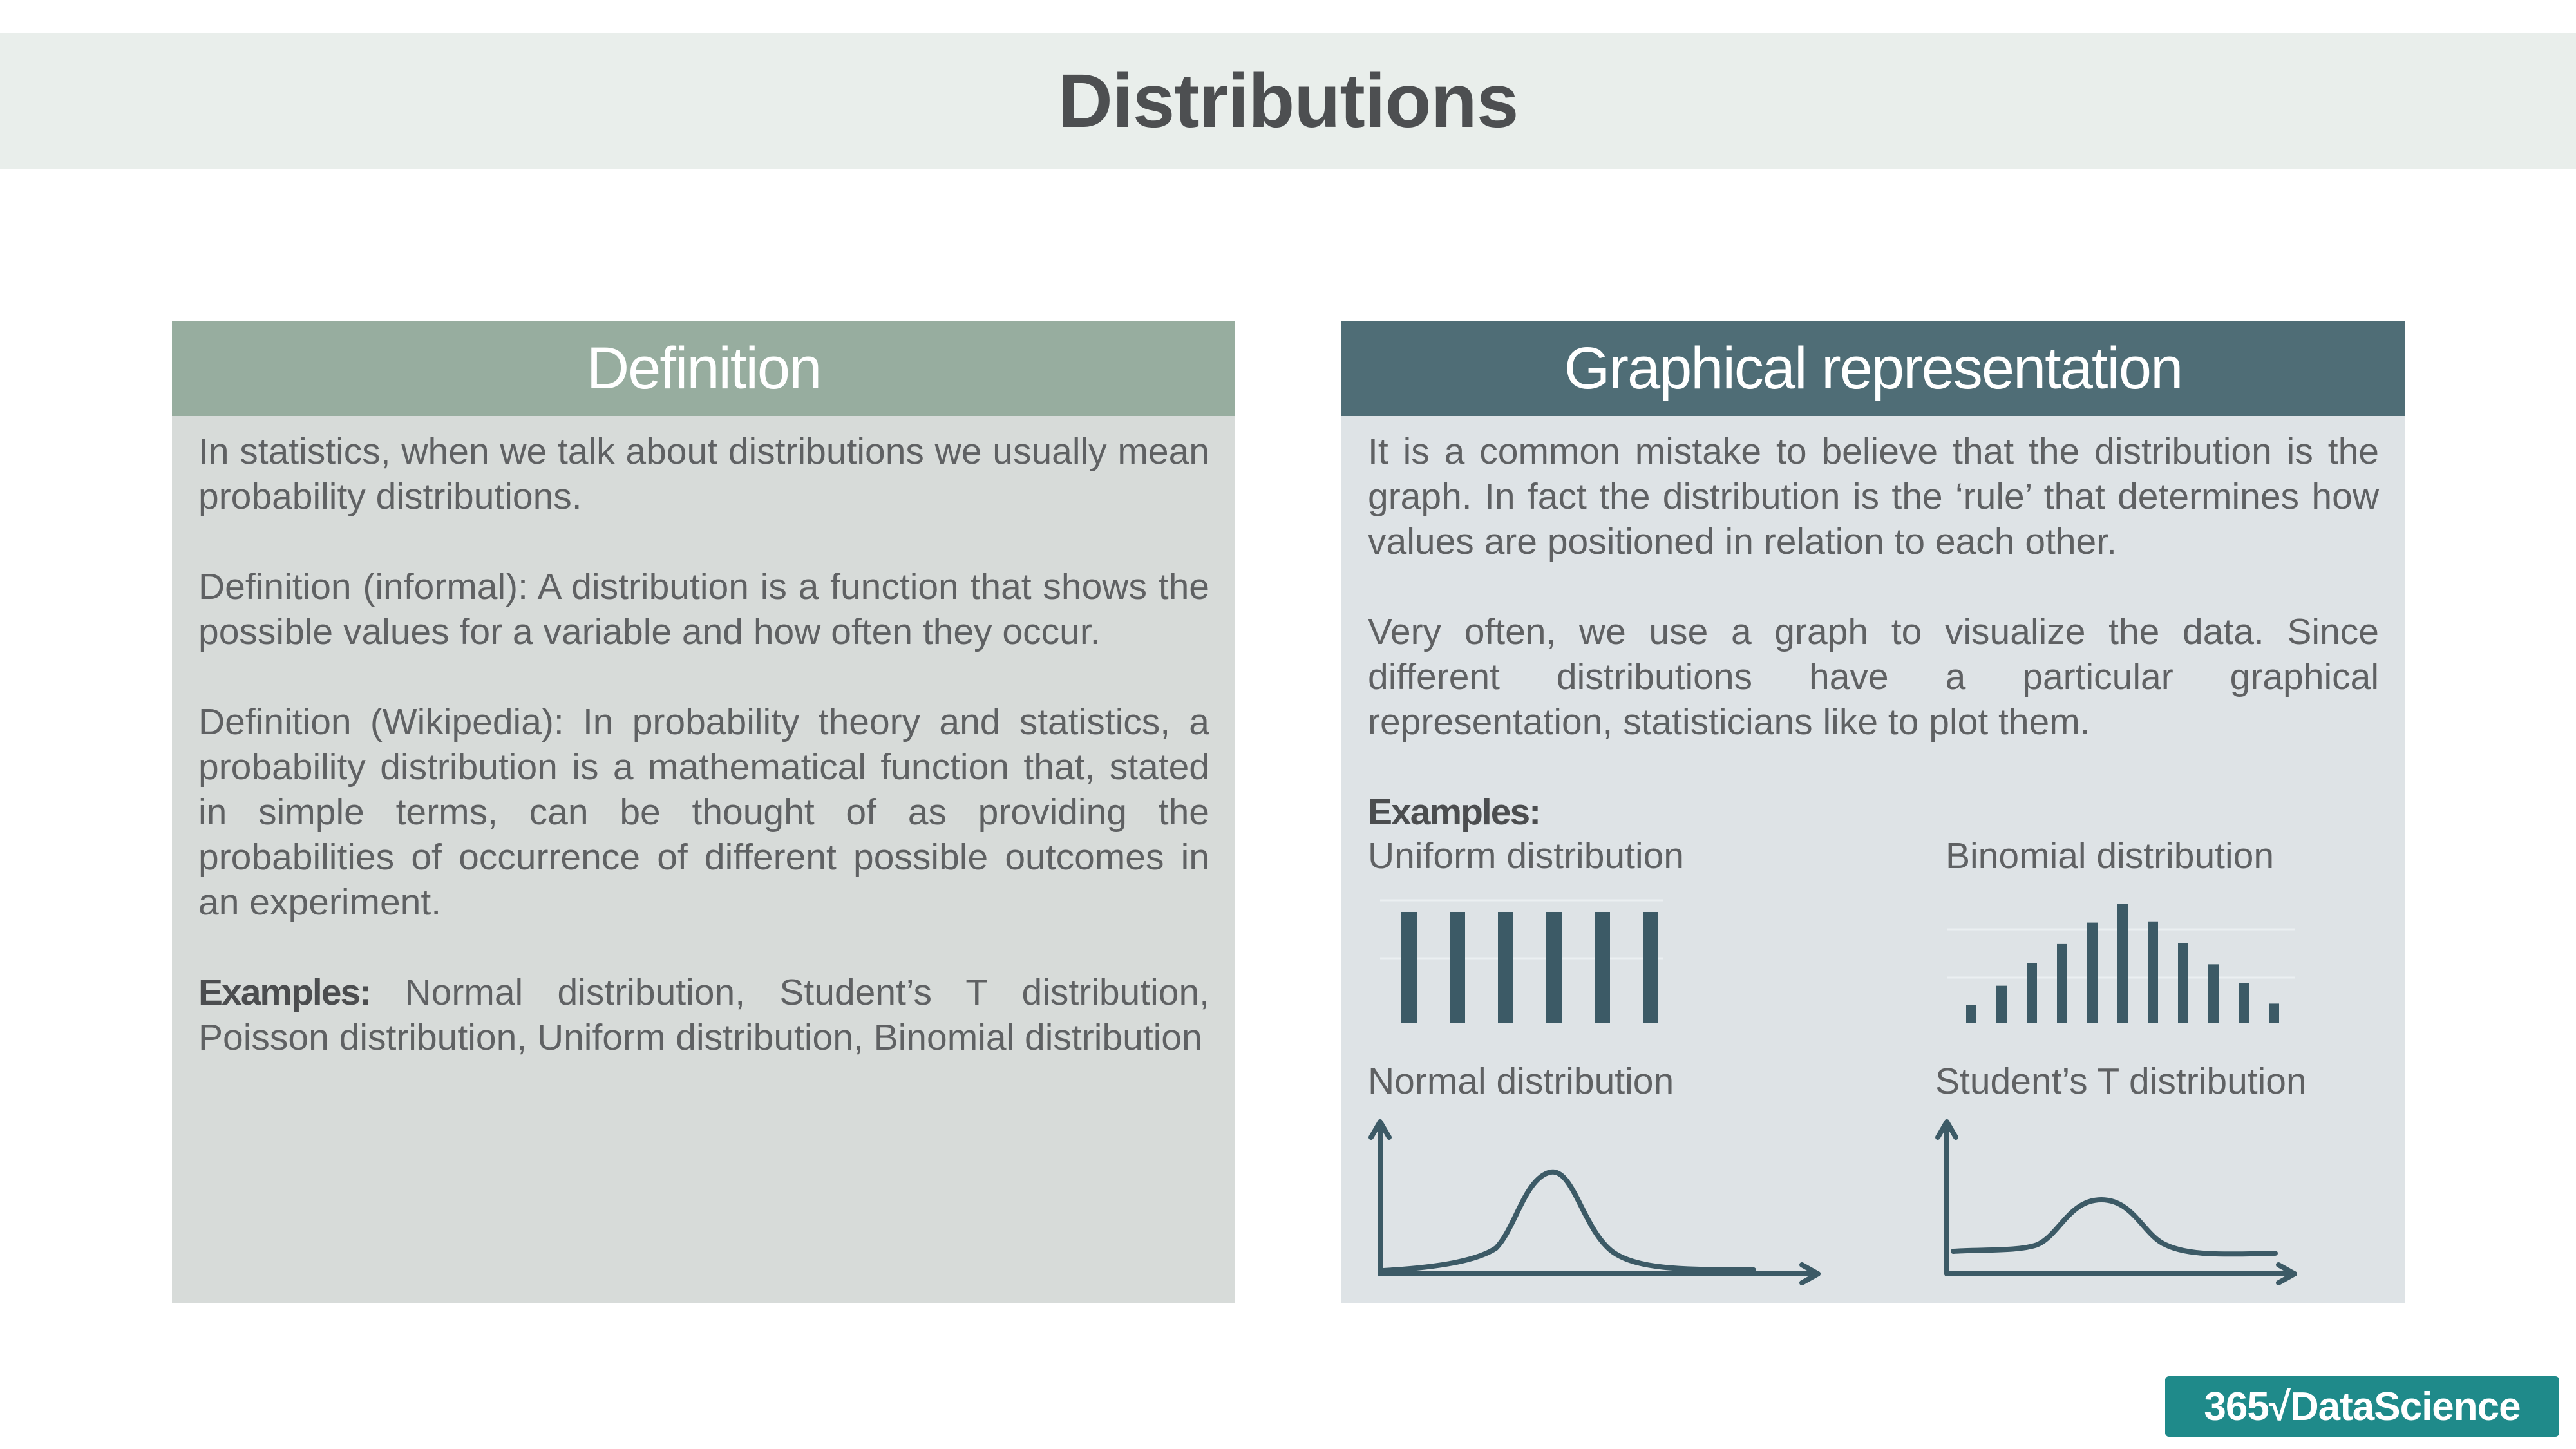  I want to click on binomial-distribution-chart, so click(2121, 964).